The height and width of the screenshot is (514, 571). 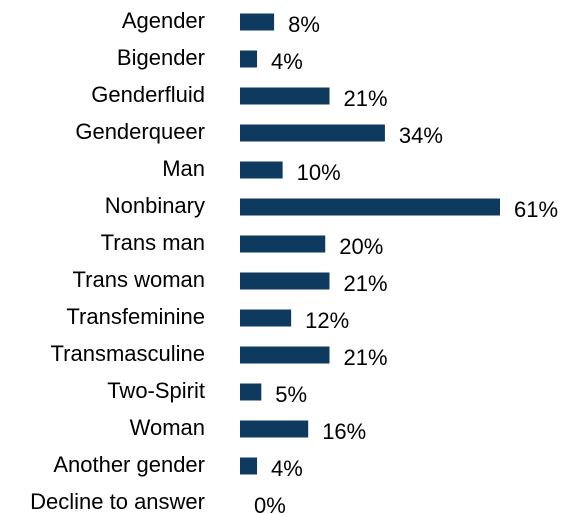 What do you see at coordinates (183, 168) in the screenshot?
I see `category-label: Man` at bounding box center [183, 168].